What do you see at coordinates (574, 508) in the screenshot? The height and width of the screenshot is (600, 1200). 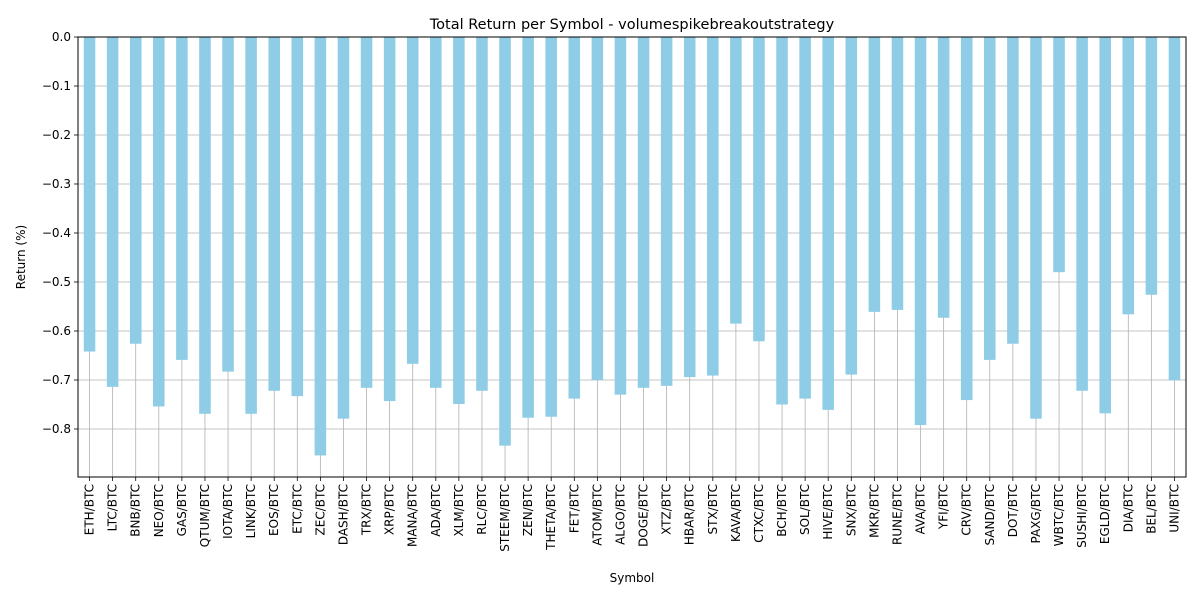 I see `x-tick-label: FET/BTC` at bounding box center [574, 508].